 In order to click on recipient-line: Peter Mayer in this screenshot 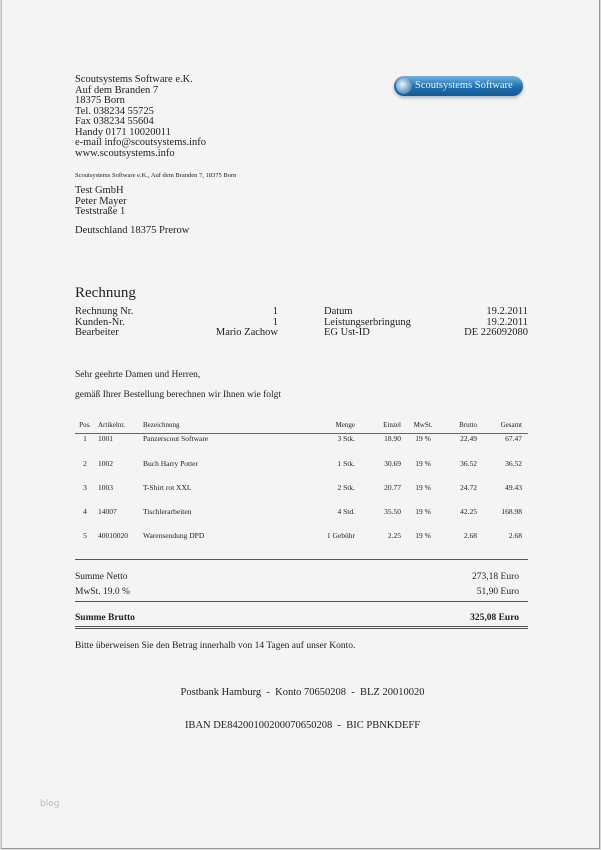, I will do `click(101, 201)`.